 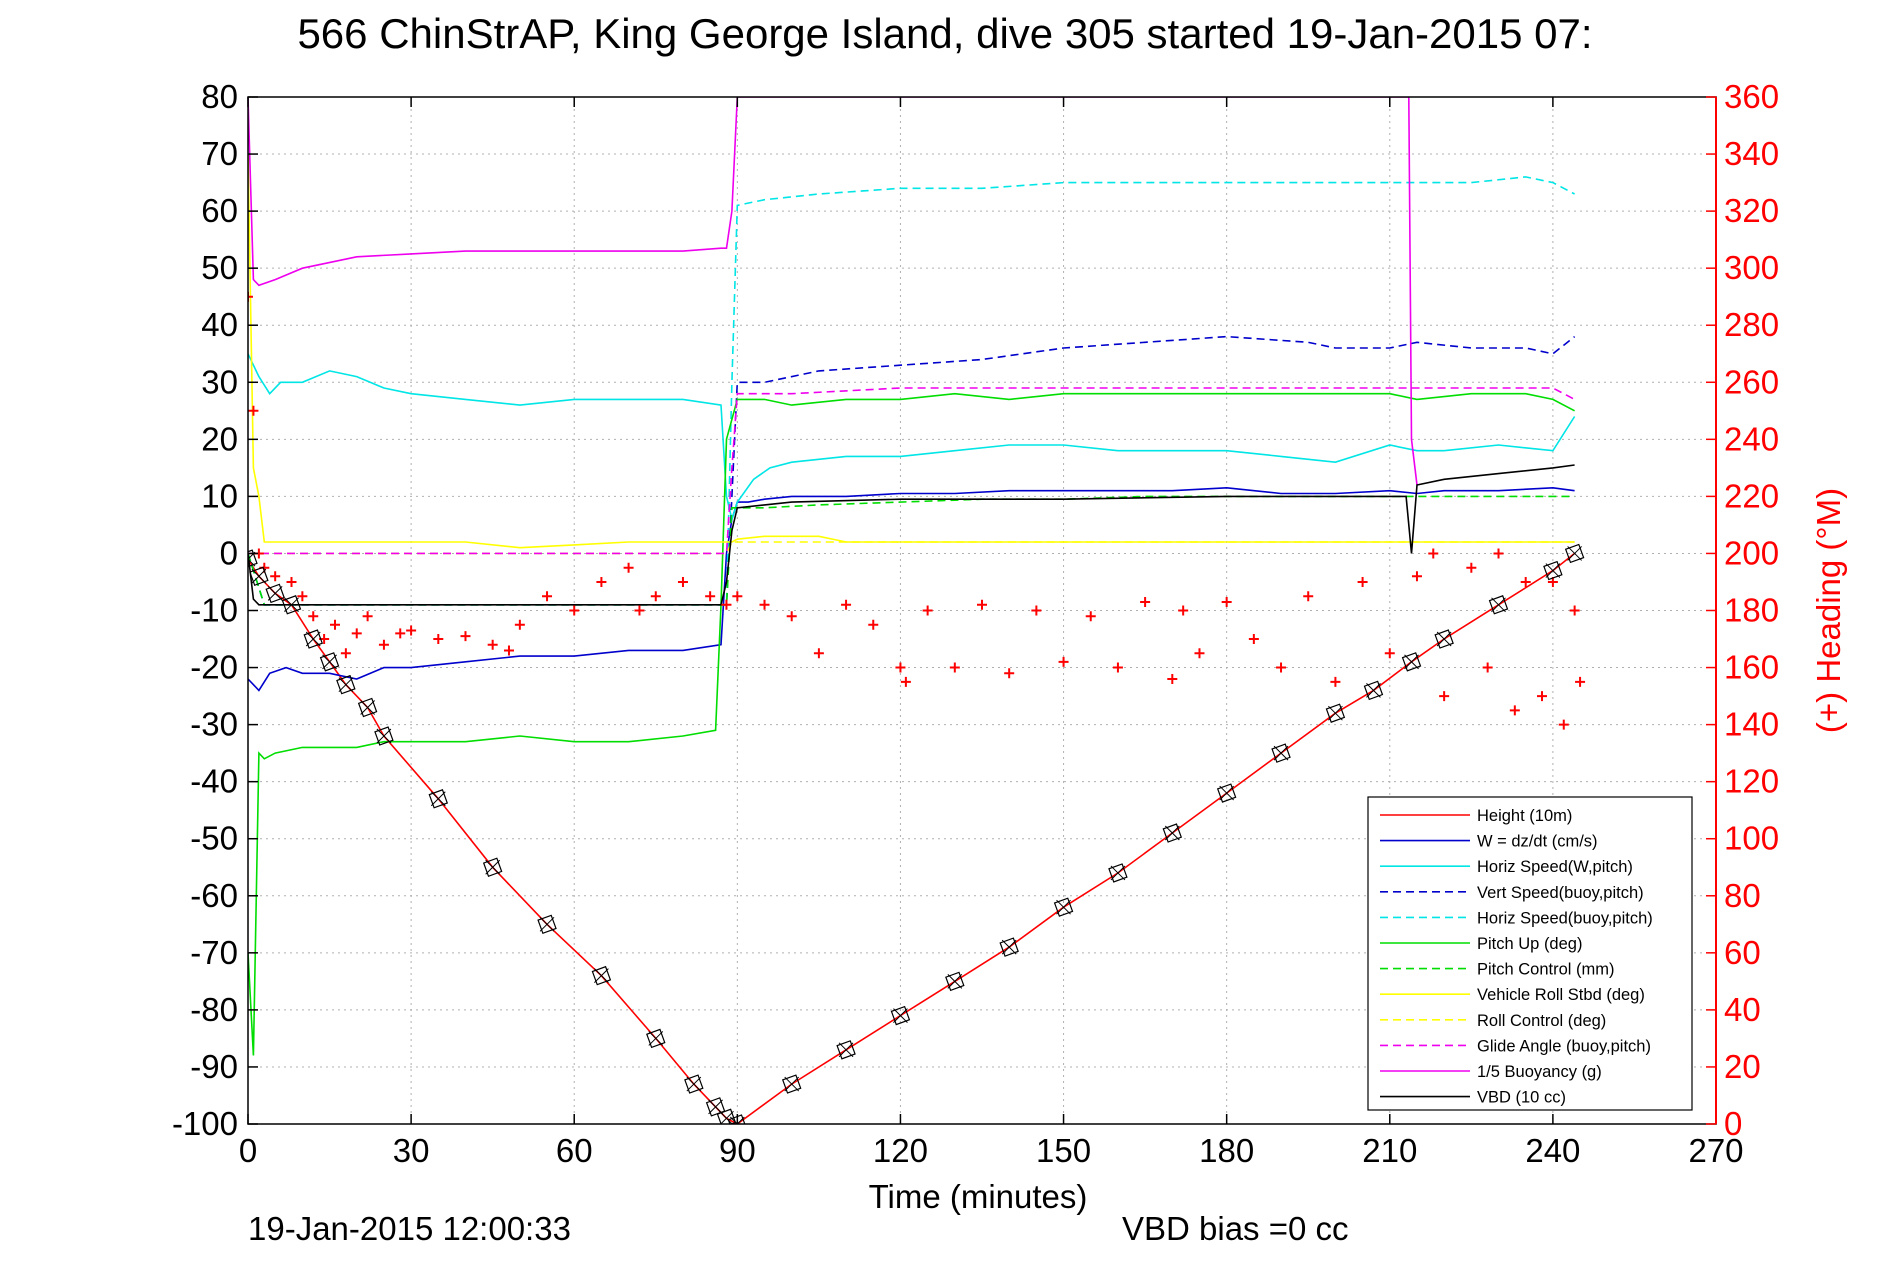 What do you see at coordinates (1751, 495) in the screenshot?
I see `right-tick-label: 220` at bounding box center [1751, 495].